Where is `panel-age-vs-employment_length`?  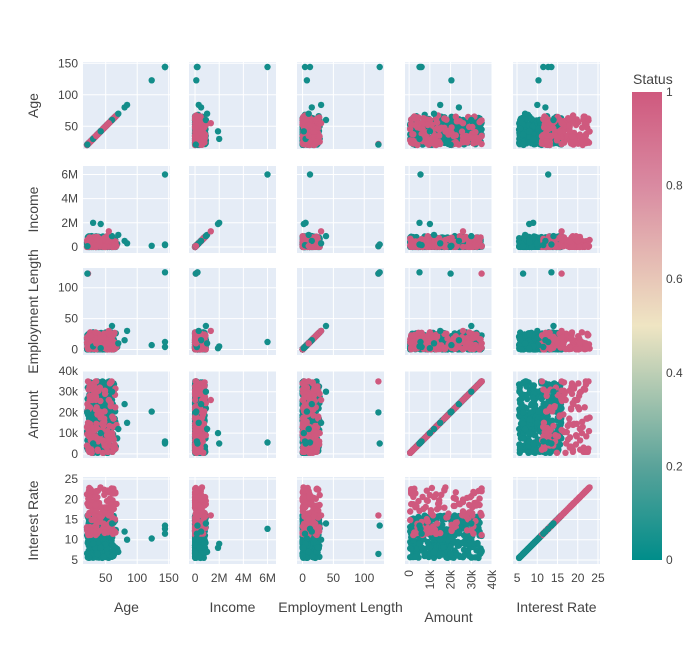 panel-age-vs-employment_length is located at coordinates (340, 105).